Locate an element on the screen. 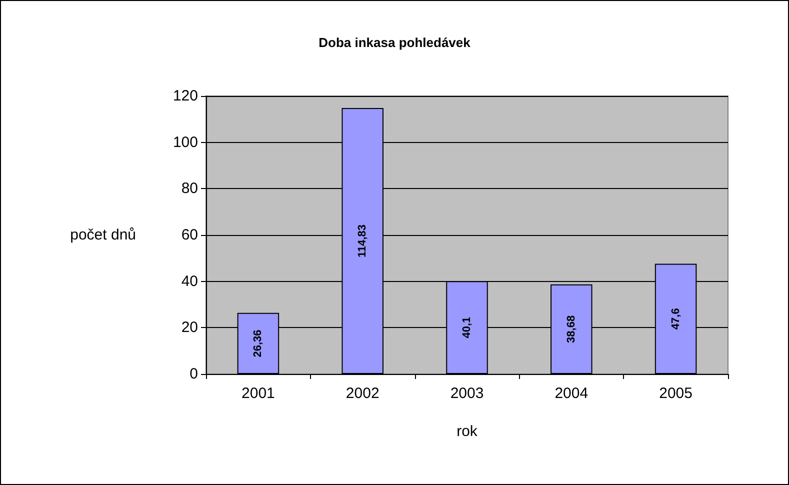 This screenshot has width=789, height=485. data-label: 47,6 is located at coordinates (676, 319).